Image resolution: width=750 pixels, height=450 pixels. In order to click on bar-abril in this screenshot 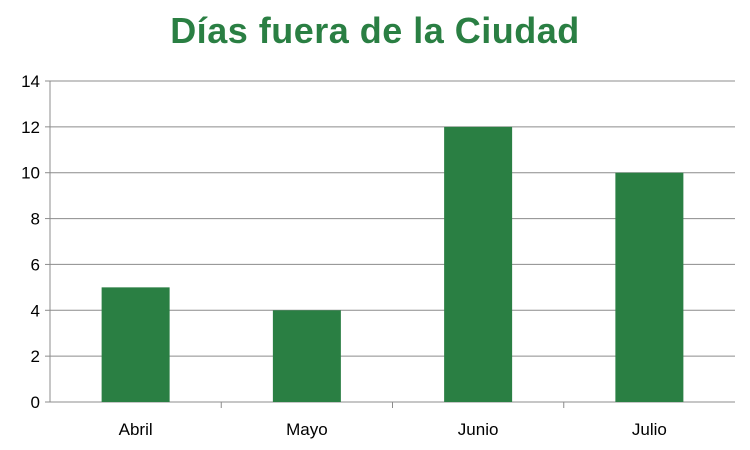, I will do `click(135, 344)`.